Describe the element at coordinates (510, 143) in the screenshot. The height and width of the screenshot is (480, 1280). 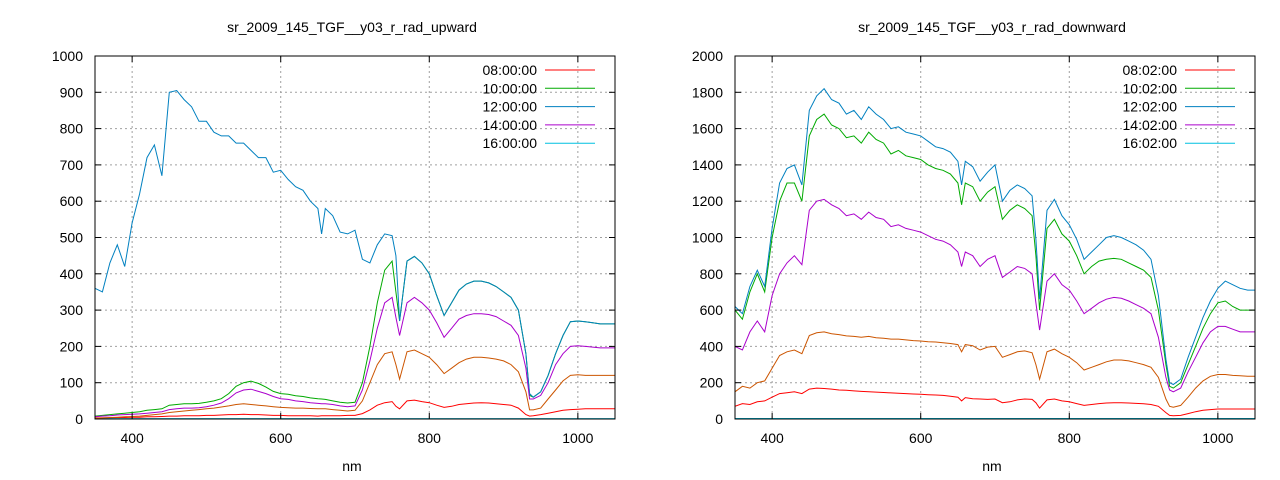
I see `legend-label: 16:00:00` at that location.